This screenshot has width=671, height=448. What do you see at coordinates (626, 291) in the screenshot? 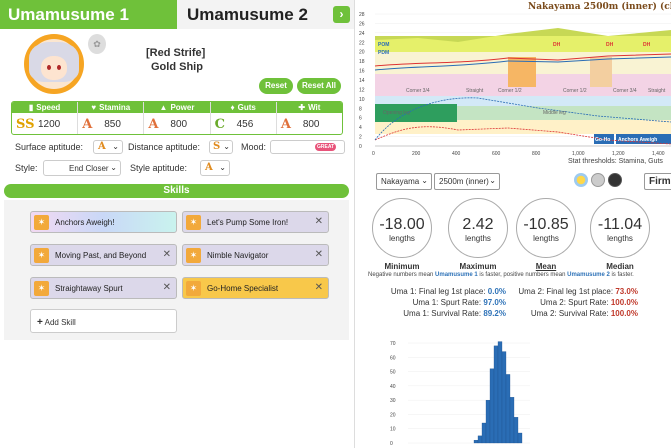
I see `rate-value: 73.0%` at bounding box center [626, 291].